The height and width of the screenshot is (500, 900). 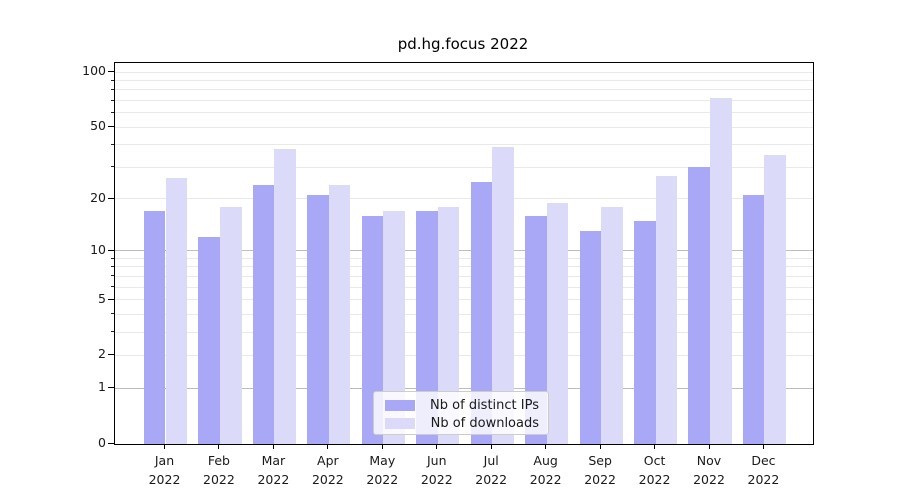 What do you see at coordinates (448, 325) in the screenshot?
I see `bar-downloads-jun` at bounding box center [448, 325].